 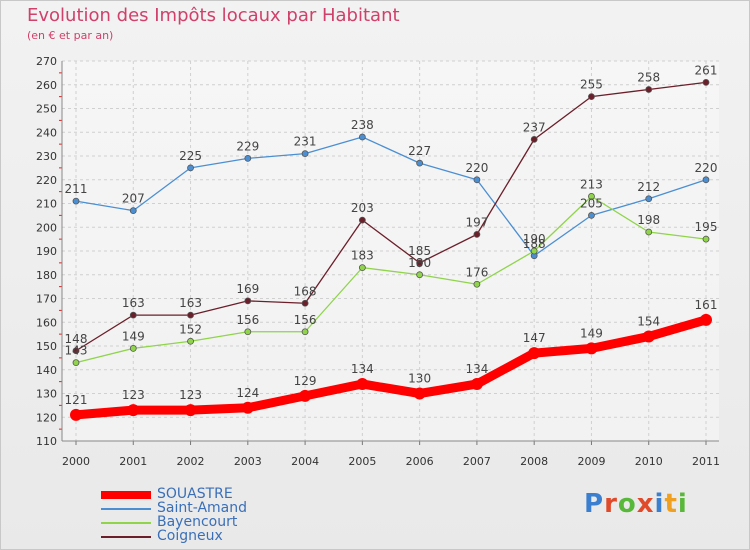 I want to click on logo-letter: P, so click(x=594, y=504).